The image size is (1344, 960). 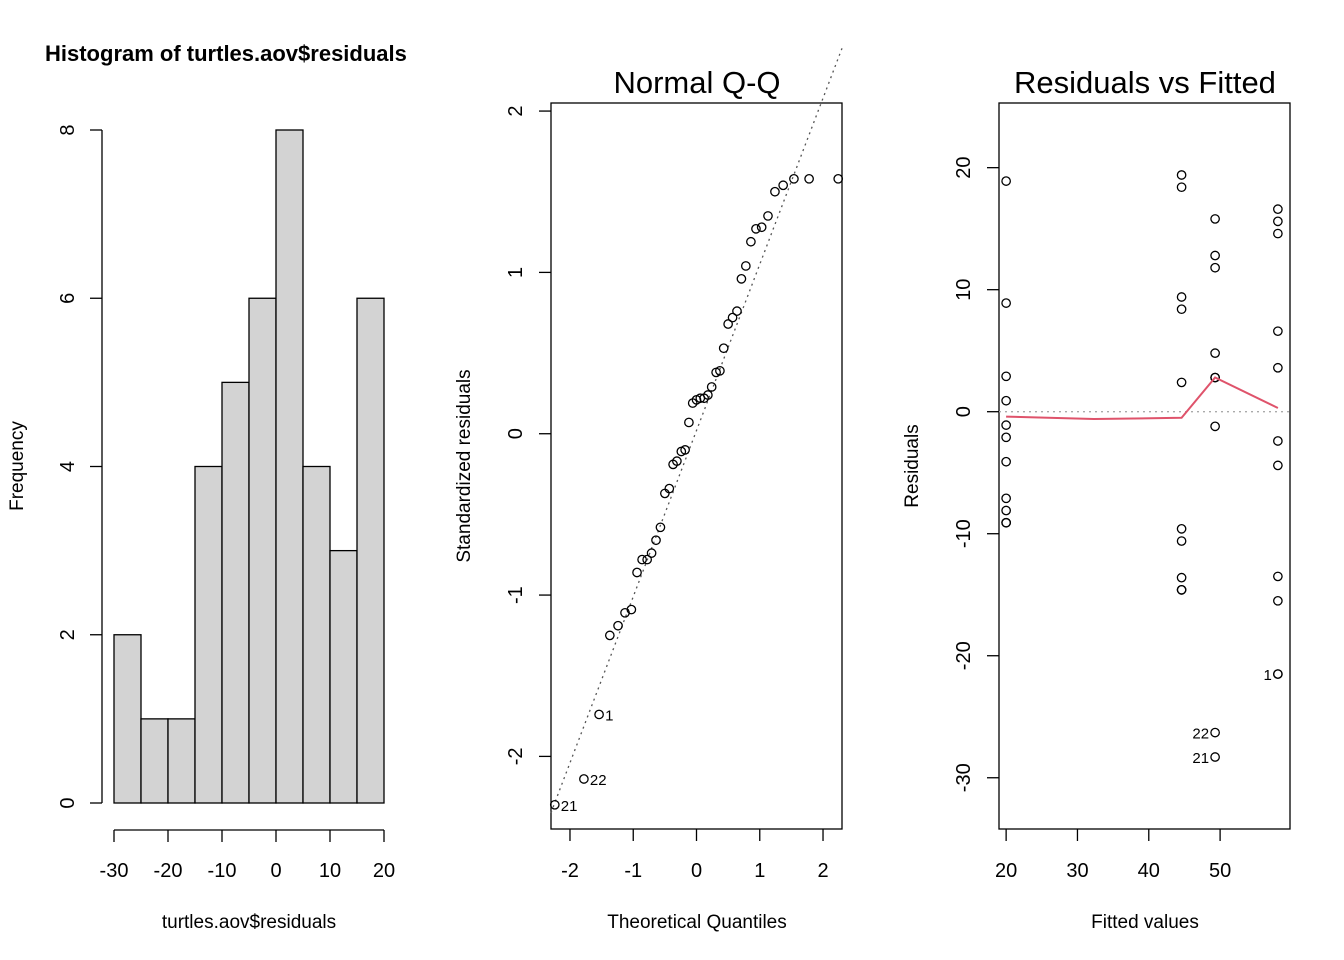 I want to click on histogram-x-tick-label: -30, so click(x=114, y=871).